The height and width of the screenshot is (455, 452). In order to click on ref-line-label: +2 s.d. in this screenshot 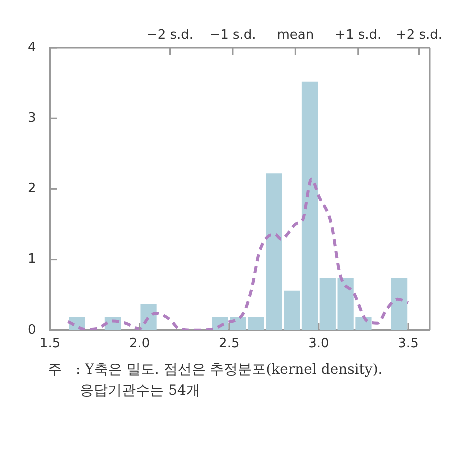, I will do `click(419, 35)`.